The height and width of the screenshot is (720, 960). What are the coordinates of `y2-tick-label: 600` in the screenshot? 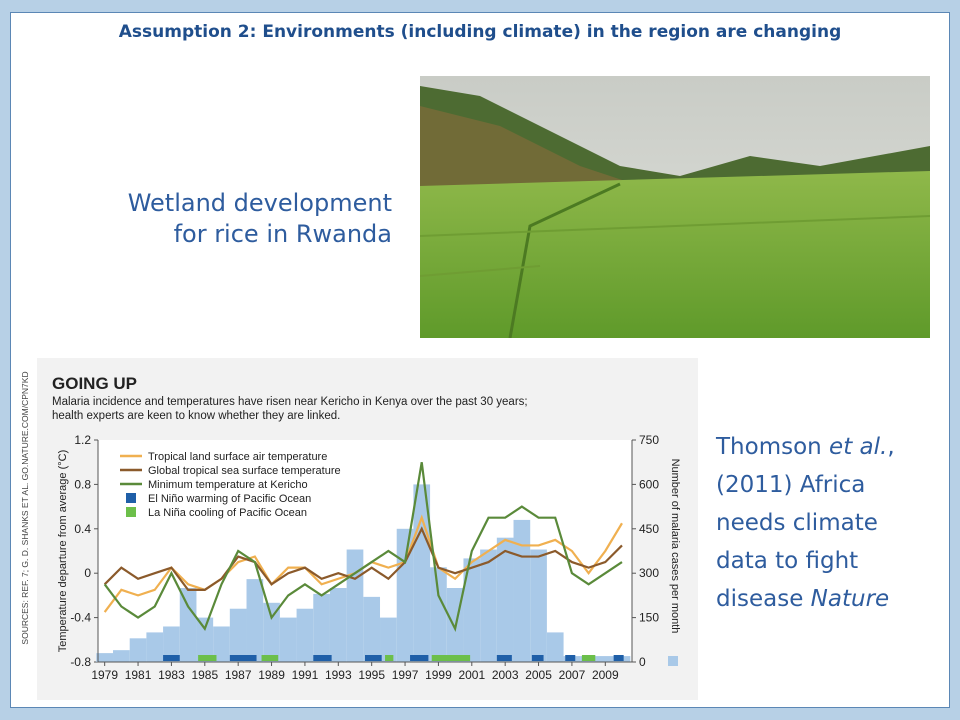 It's located at (649, 484).